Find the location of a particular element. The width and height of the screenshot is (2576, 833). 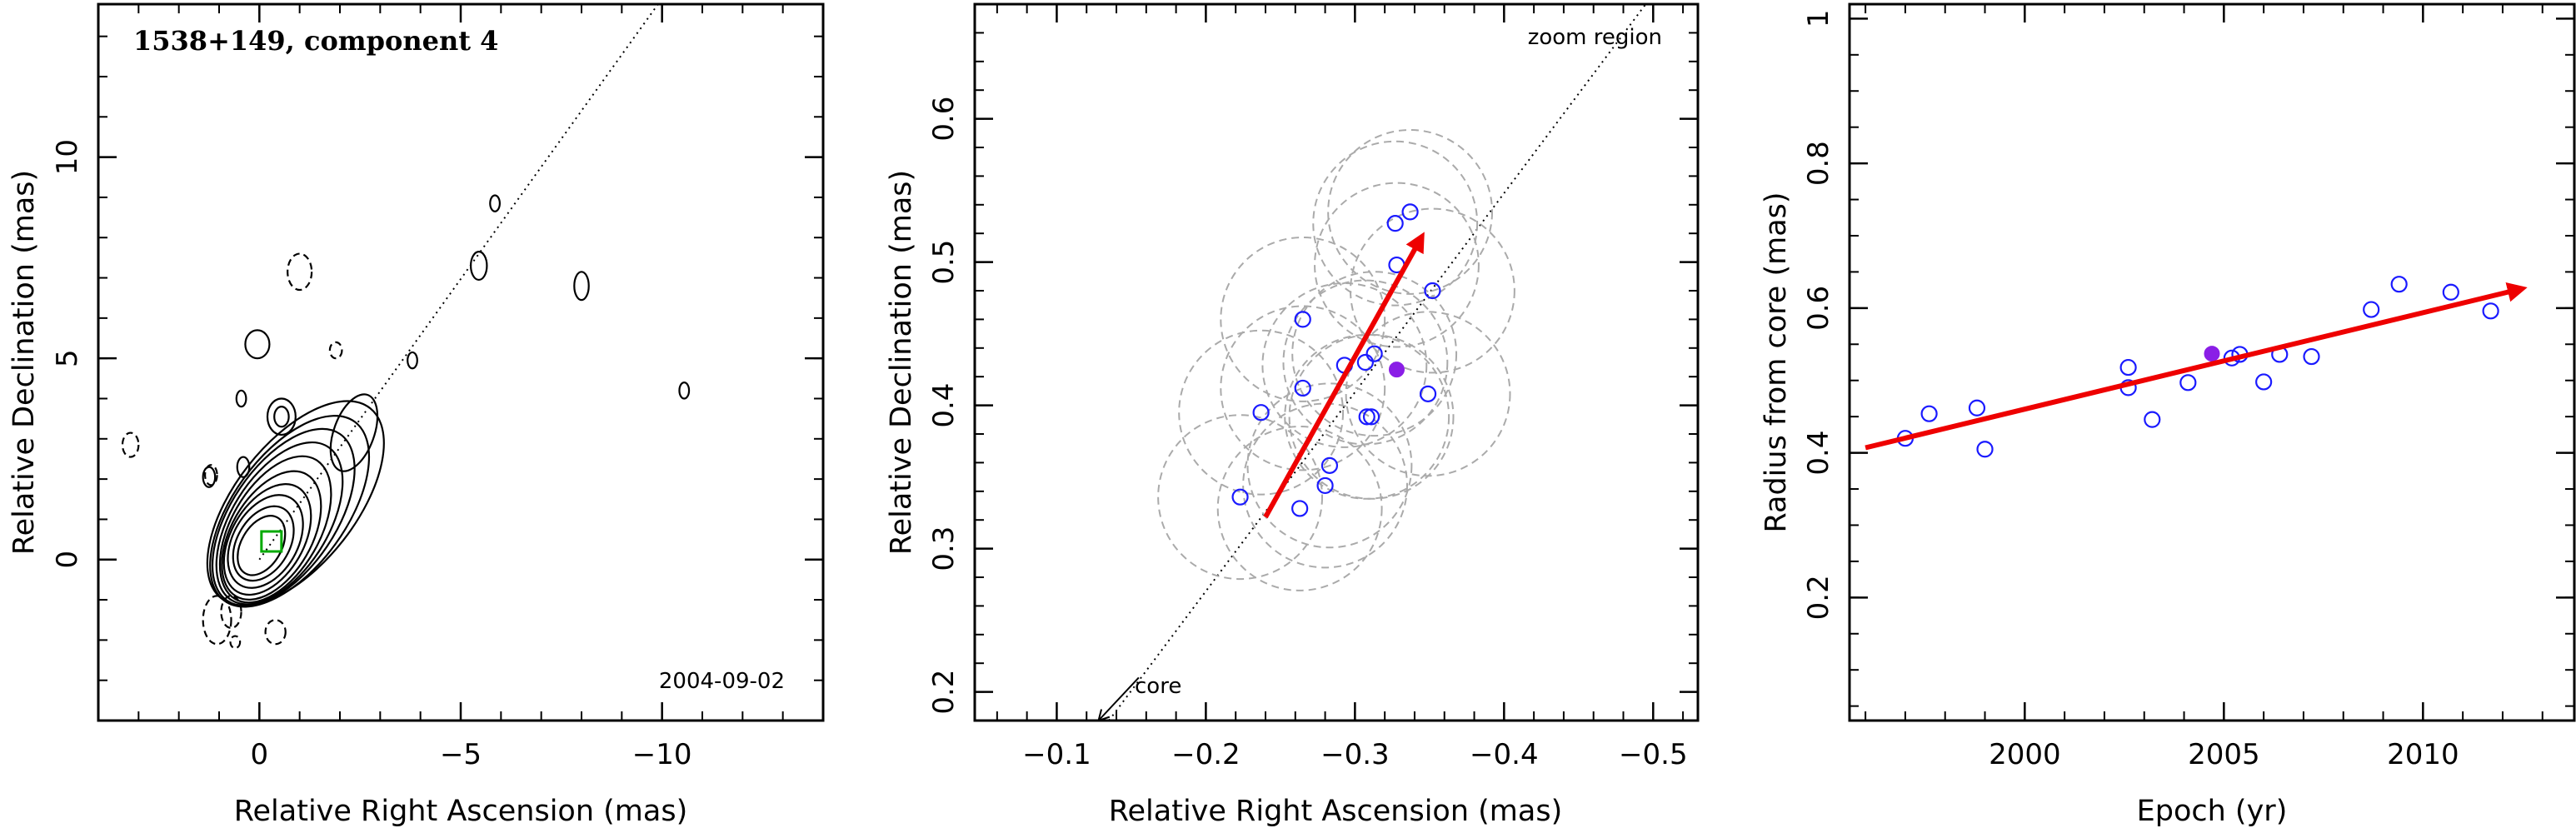

jet-axis-line is located at coordinates (458, 282).